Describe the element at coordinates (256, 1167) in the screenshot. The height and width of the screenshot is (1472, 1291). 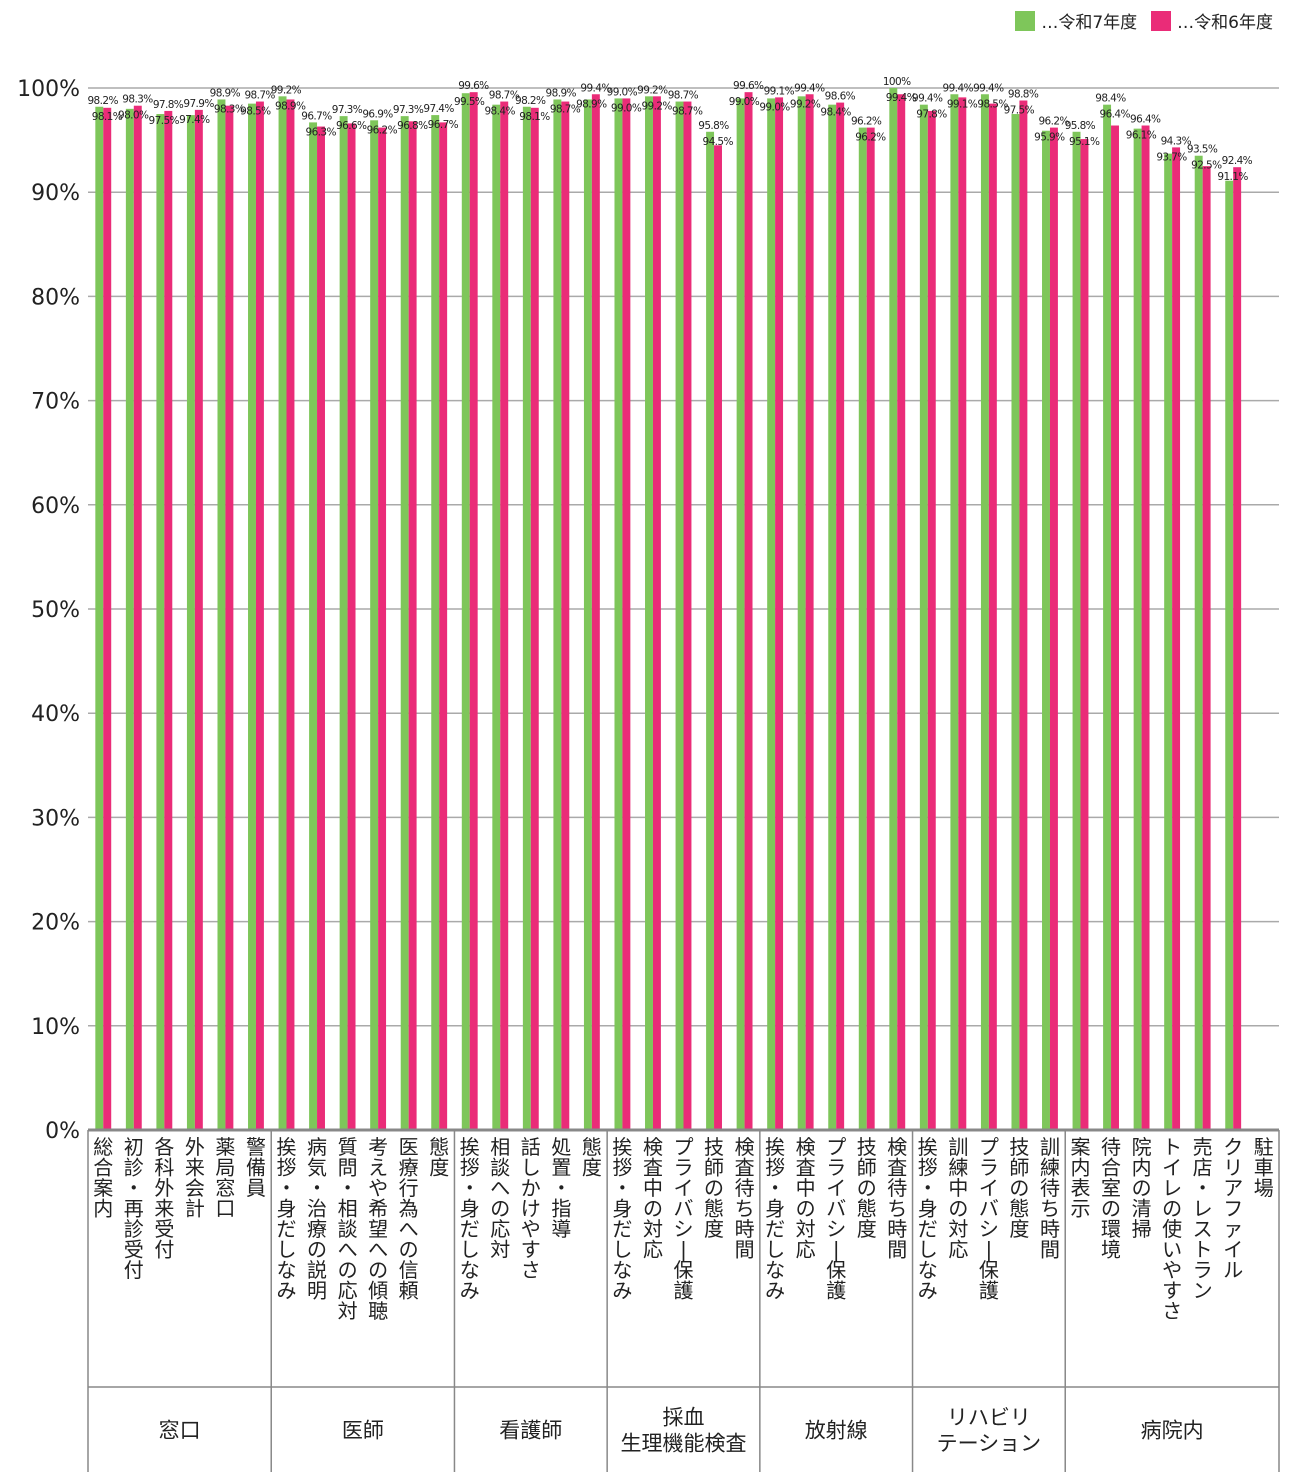
I see `x-tick-label: 警備員` at that location.